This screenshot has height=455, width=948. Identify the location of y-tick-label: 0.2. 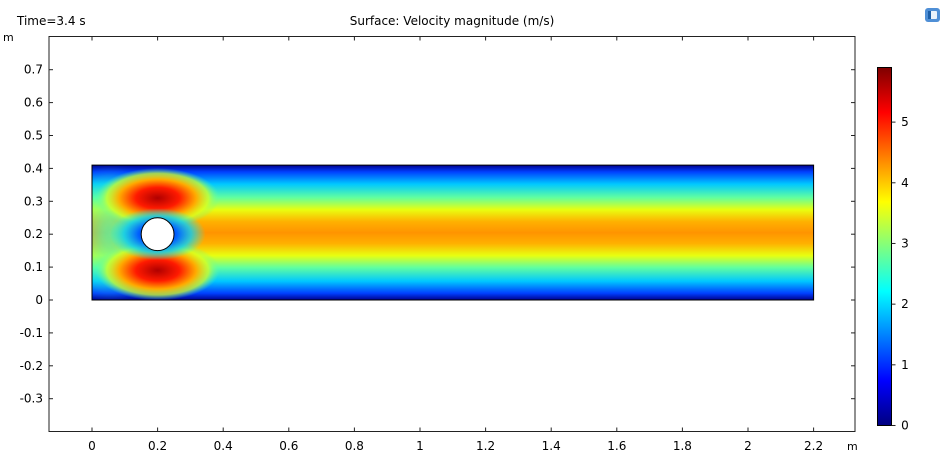
(33, 234).